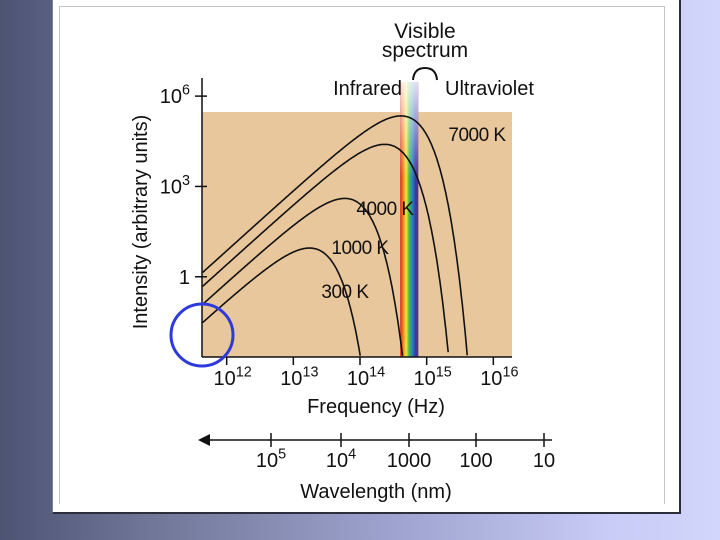 The image size is (720, 540). Describe the element at coordinates (184, 278) in the screenshot. I see `y-tick-label: 1` at that location.